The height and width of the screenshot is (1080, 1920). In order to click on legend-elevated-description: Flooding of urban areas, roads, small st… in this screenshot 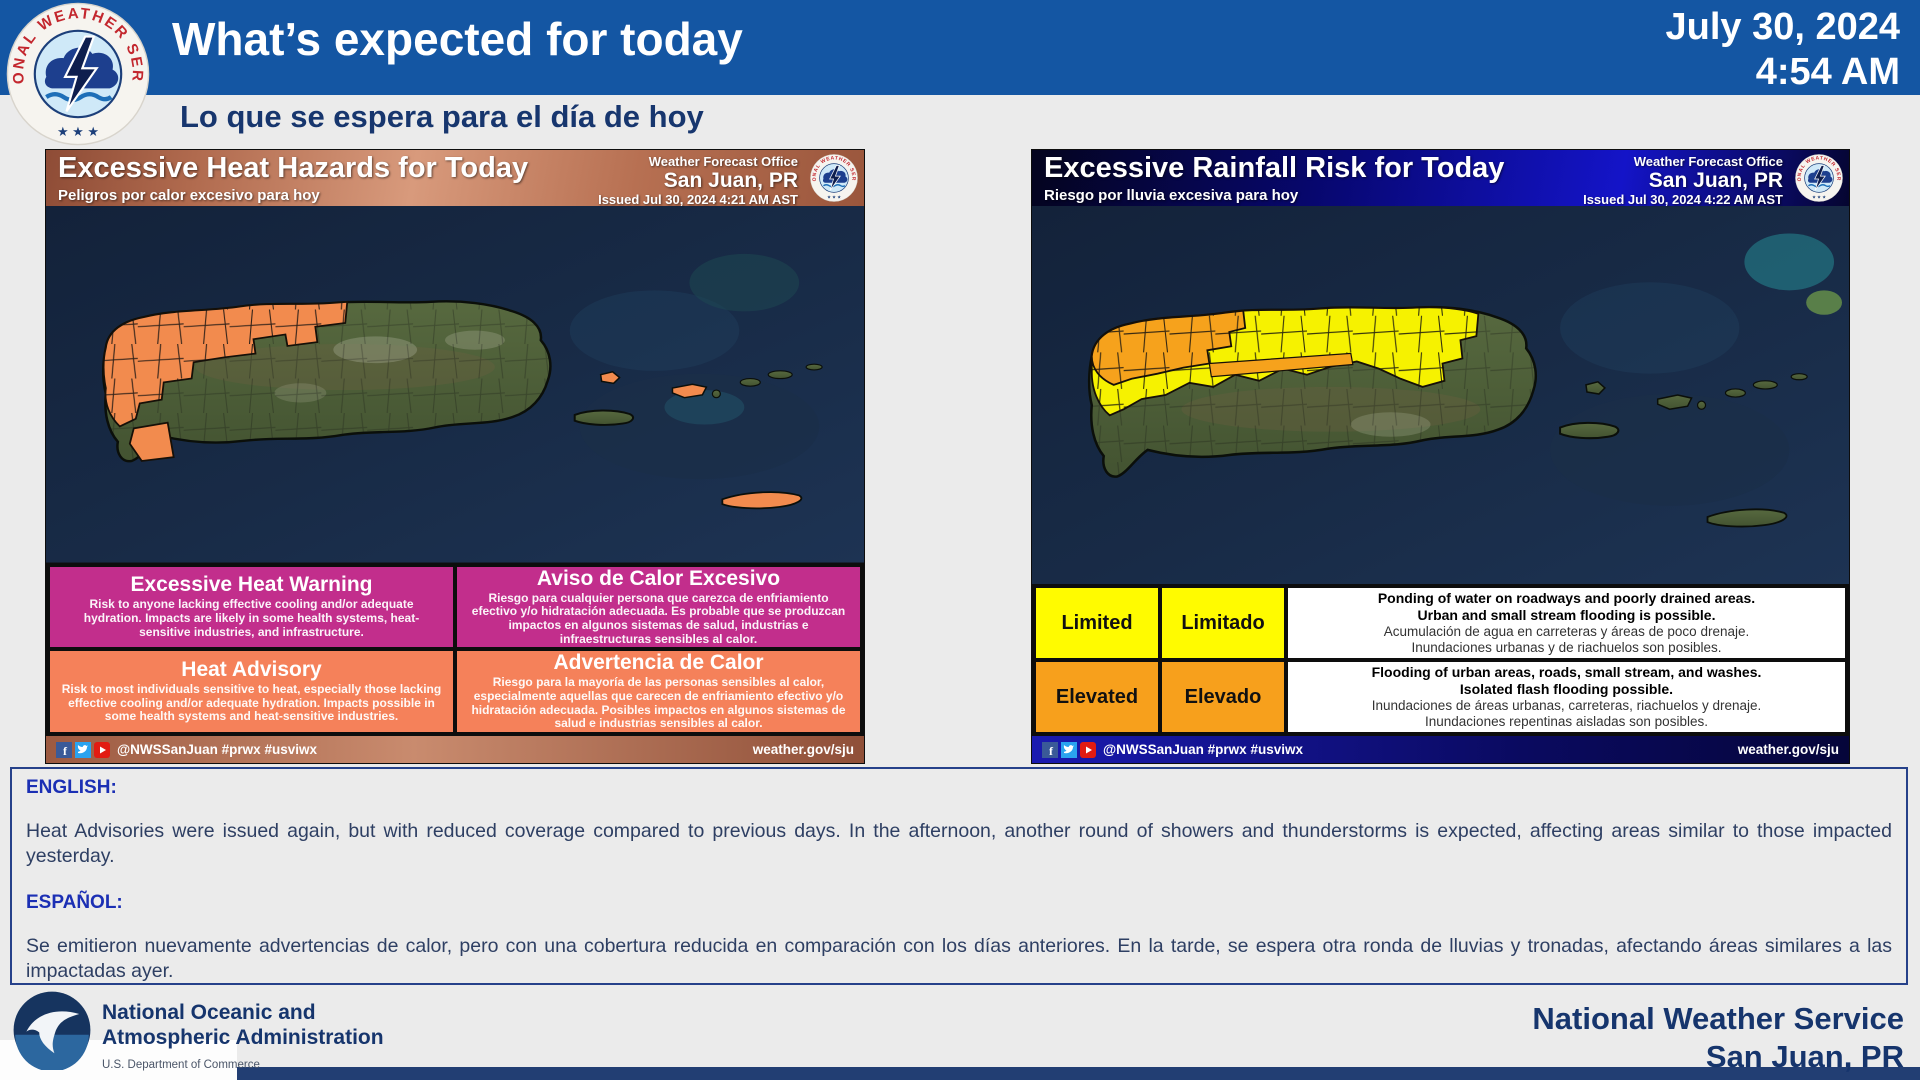, I will do `click(1566, 697)`.